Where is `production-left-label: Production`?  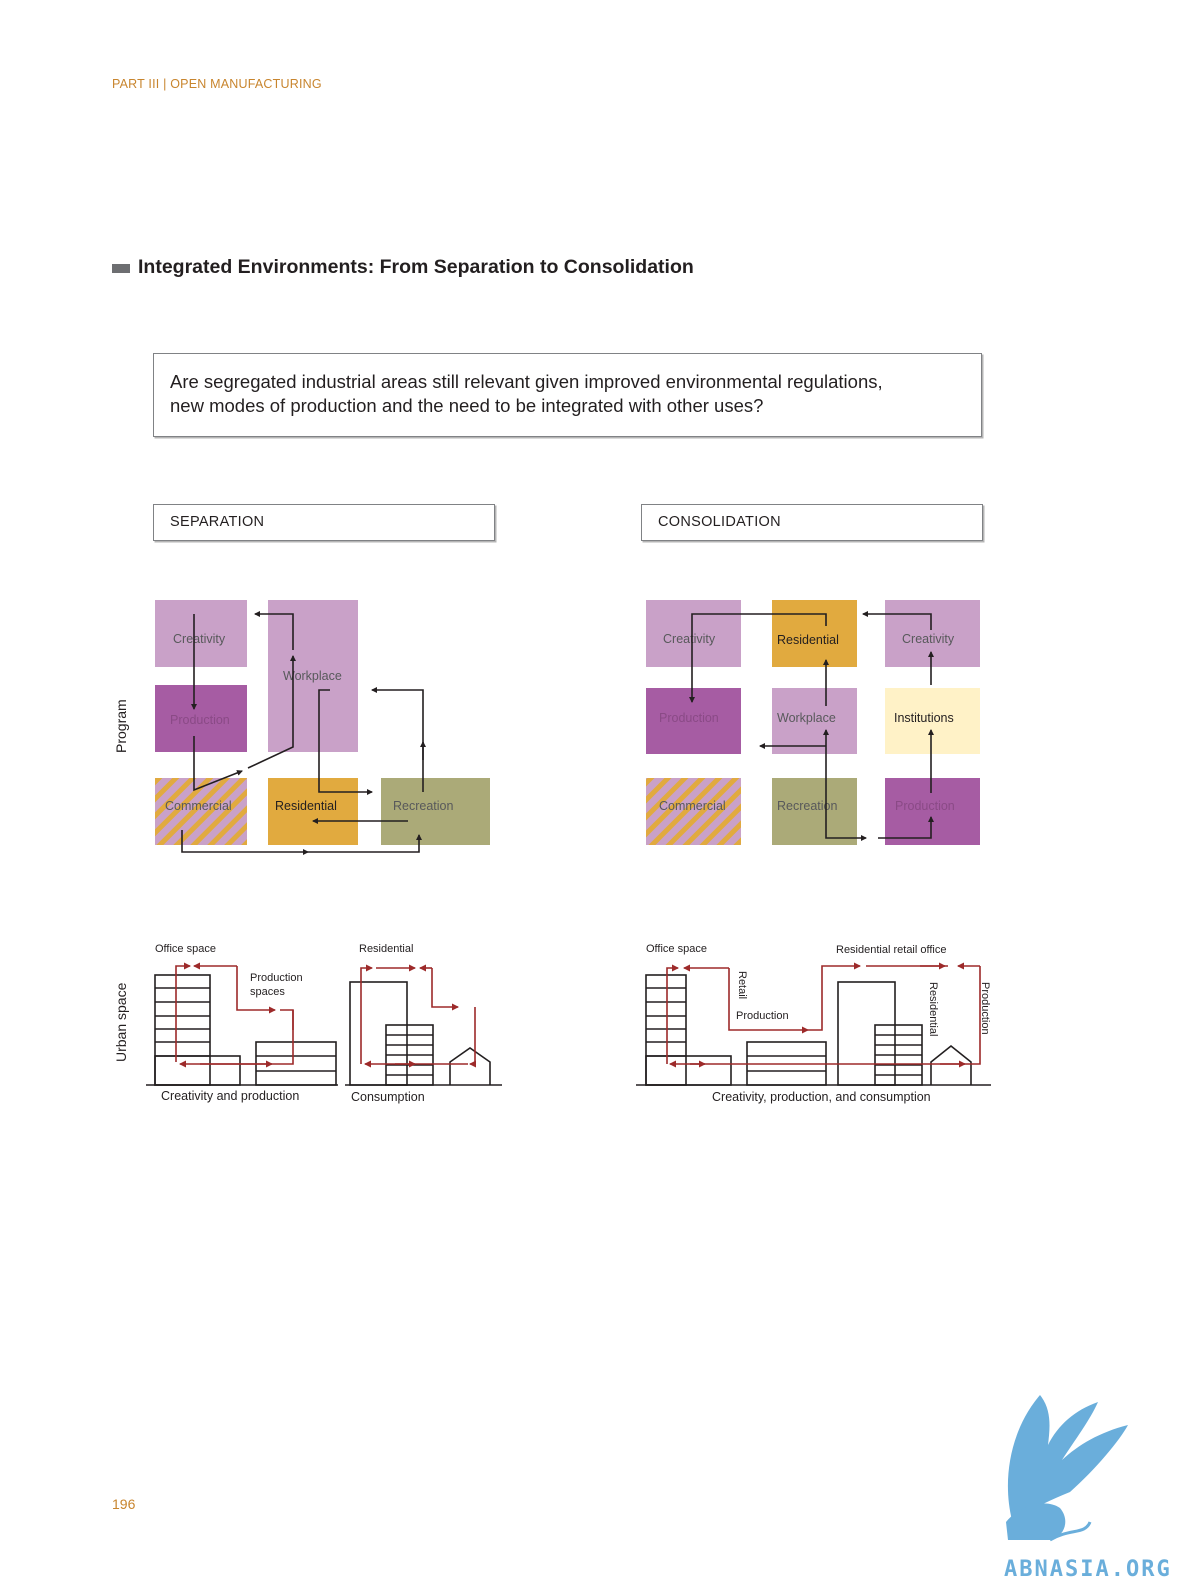 production-left-label: Production is located at coordinates (689, 718).